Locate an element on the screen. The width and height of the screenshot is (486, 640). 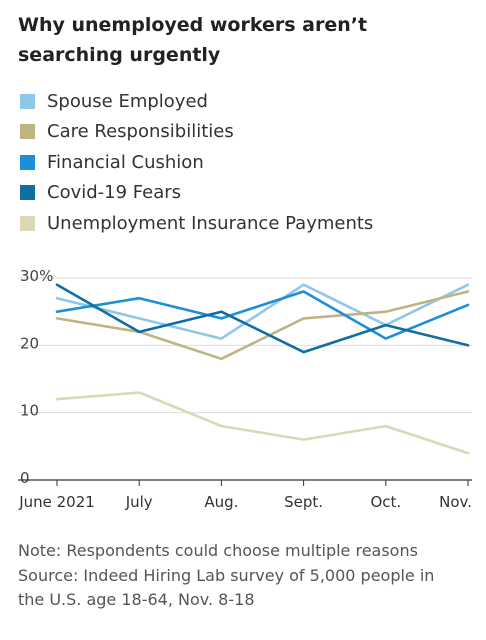
y-tick-label: 20 is located at coordinates (29, 343).